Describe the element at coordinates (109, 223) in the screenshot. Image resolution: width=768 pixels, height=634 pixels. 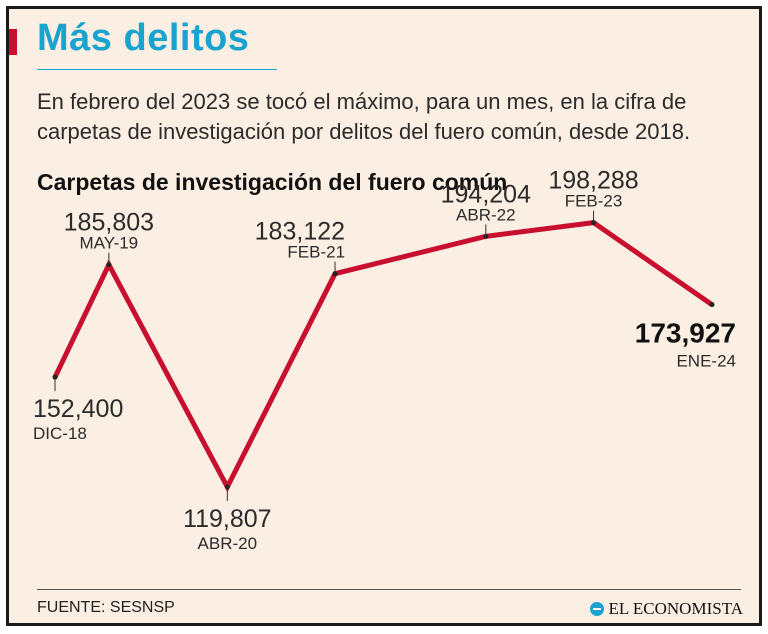
I see `data-value-label: 185,803` at that location.